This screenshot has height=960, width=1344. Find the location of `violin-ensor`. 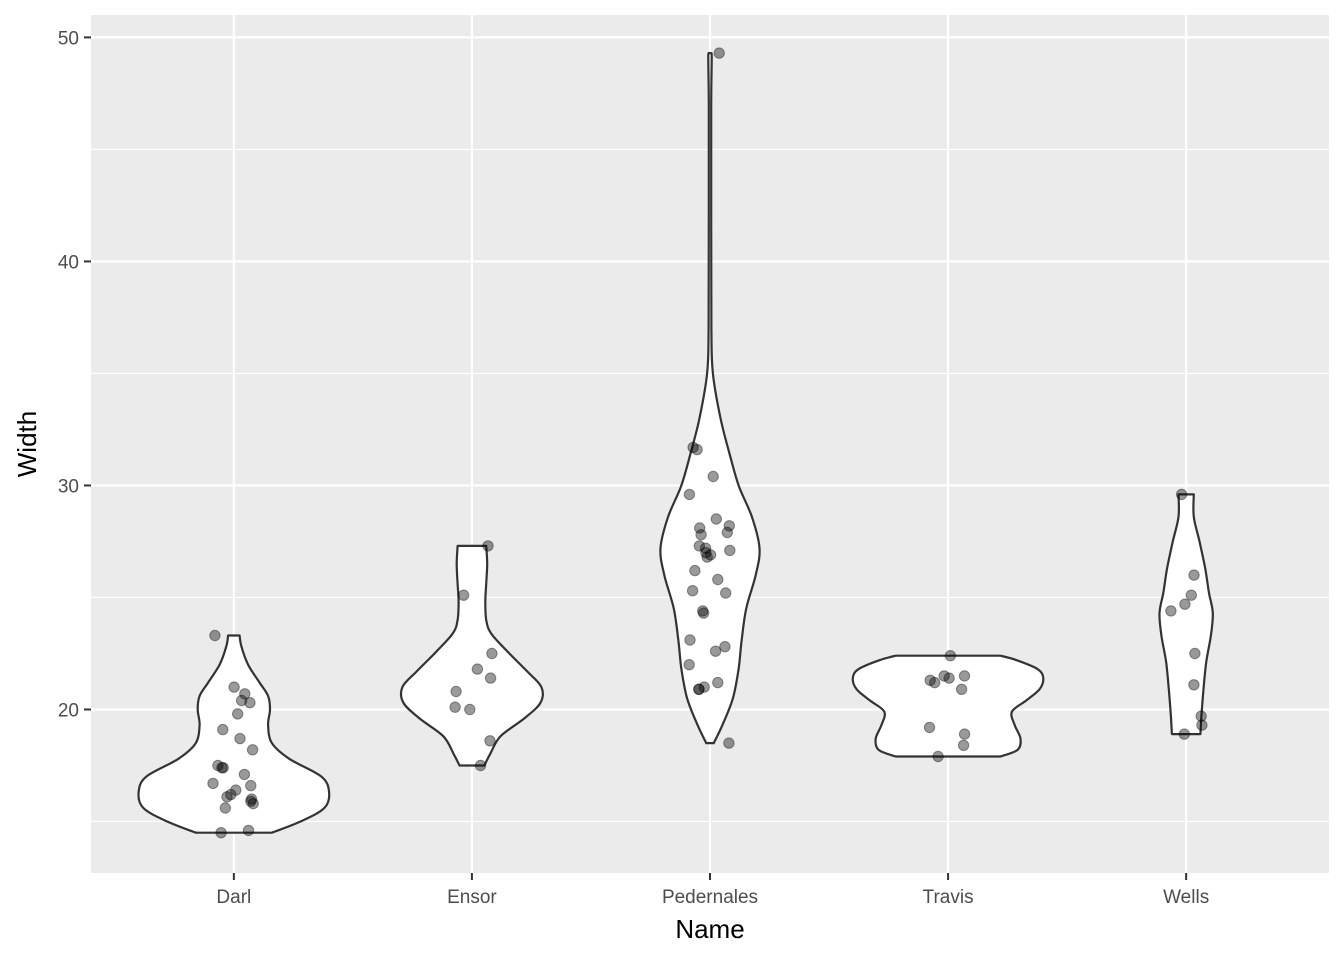

violin-ensor is located at coordinates (471, 655).